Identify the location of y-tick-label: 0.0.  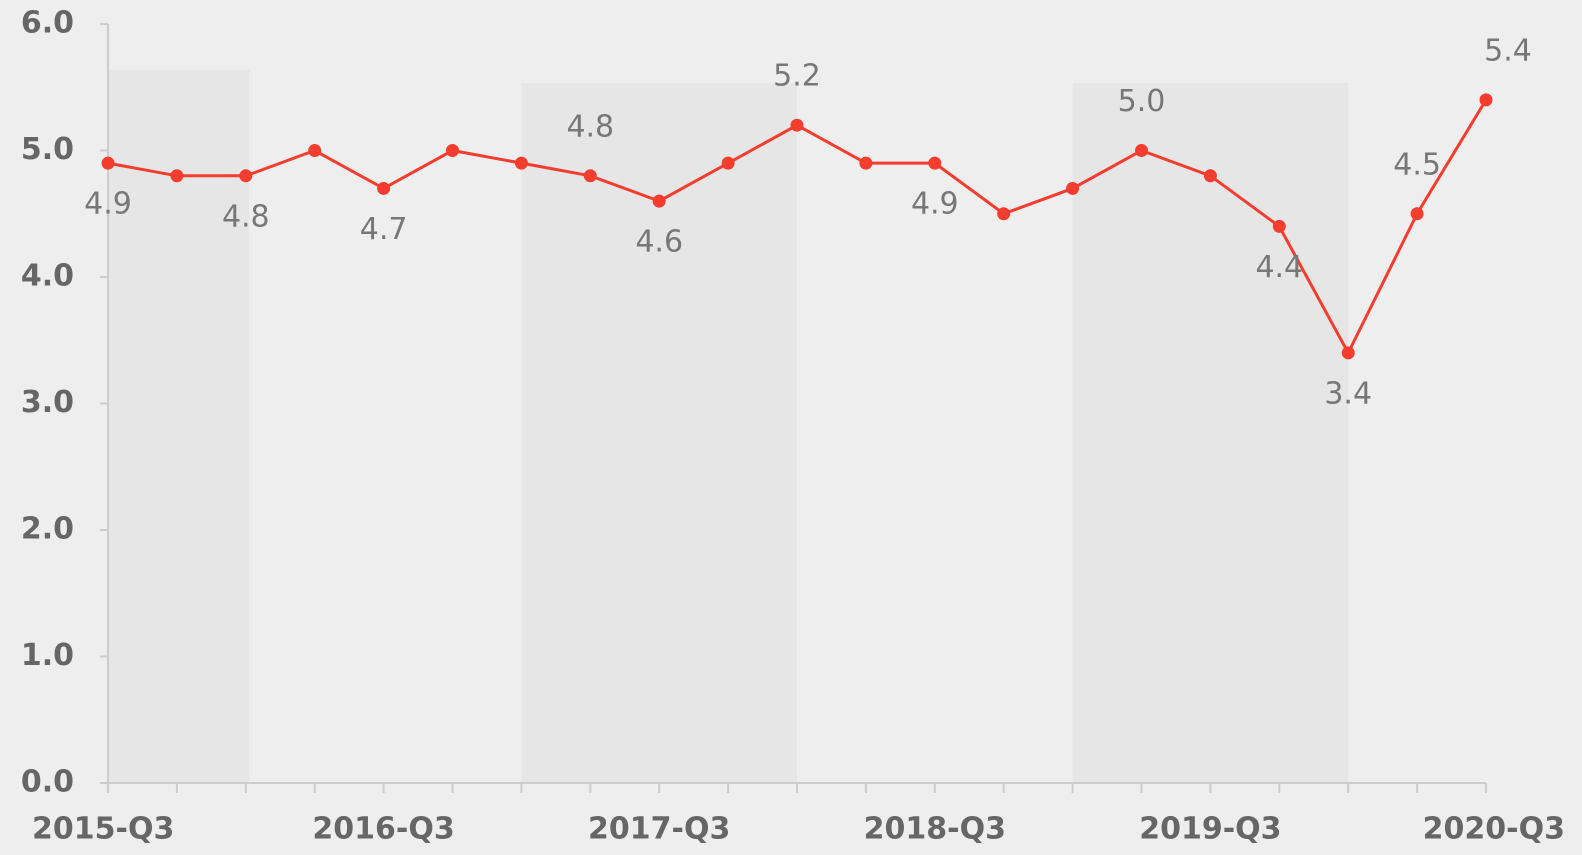
(47, 782).